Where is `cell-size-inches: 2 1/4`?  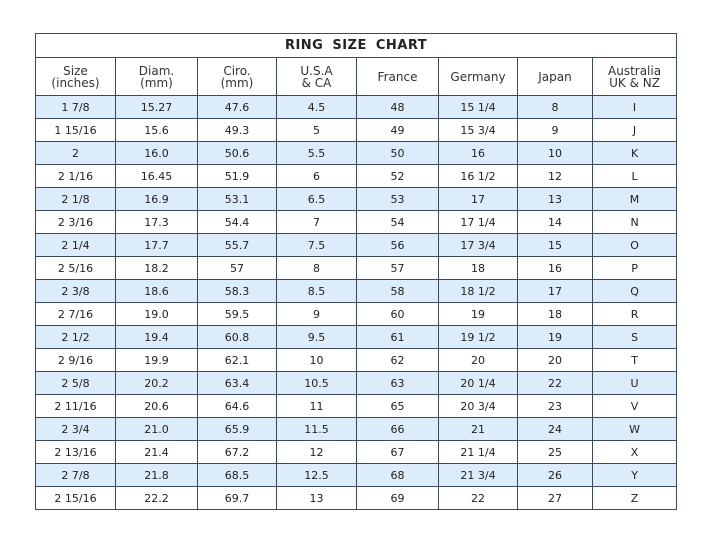
cell-size-inches: 2 1/4 is located at coordinates (75, 245).